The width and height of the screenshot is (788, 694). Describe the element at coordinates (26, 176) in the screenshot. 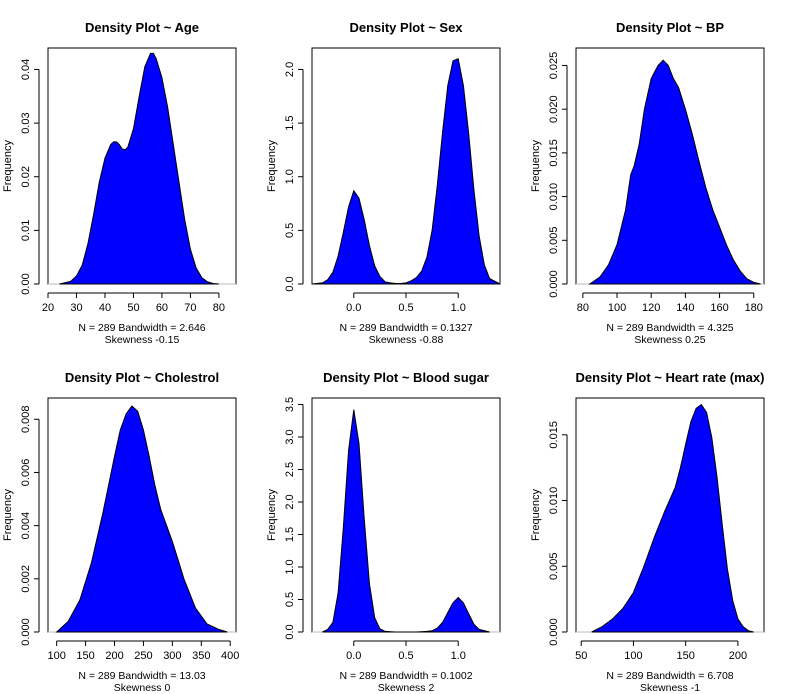

I see `y-tick-label: 0.02` at that location.